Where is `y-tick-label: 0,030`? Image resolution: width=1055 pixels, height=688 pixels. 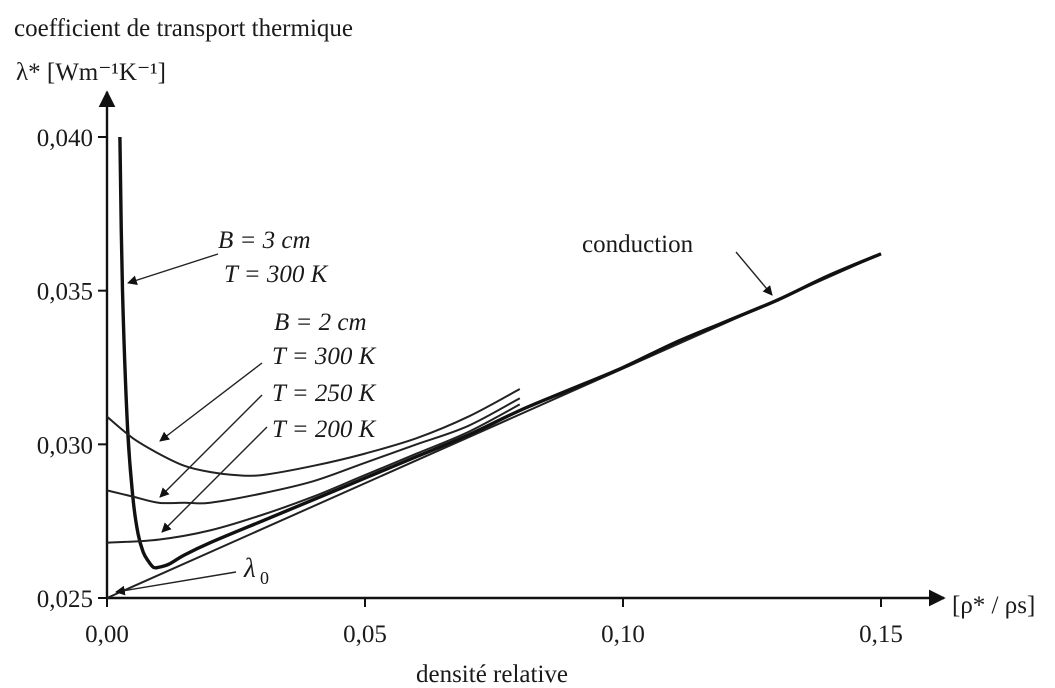 y-tick-label: 0,030 is located at coordinates (65, 445).